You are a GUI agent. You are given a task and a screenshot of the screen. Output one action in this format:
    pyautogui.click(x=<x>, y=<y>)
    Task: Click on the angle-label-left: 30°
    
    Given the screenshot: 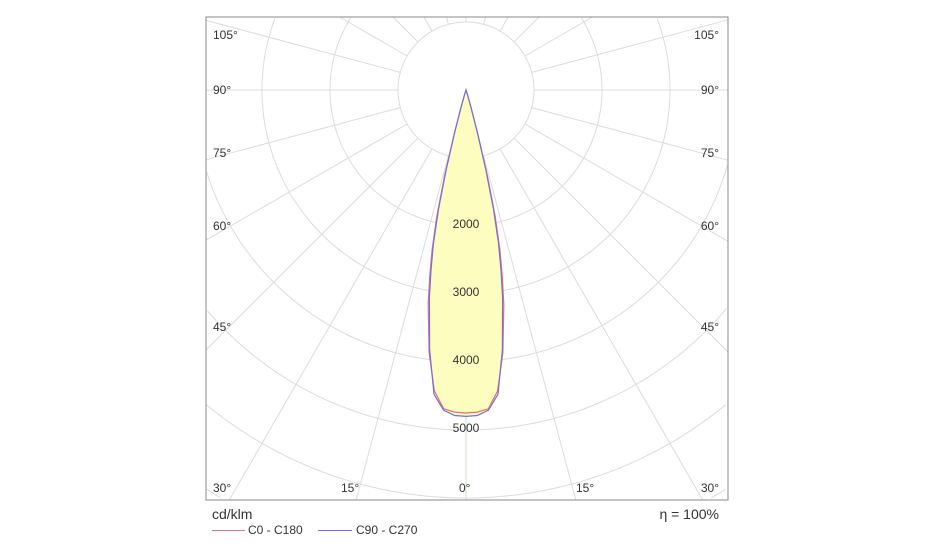 What is the action you would take?
    pyautogui.click(x=222, y=488)
    